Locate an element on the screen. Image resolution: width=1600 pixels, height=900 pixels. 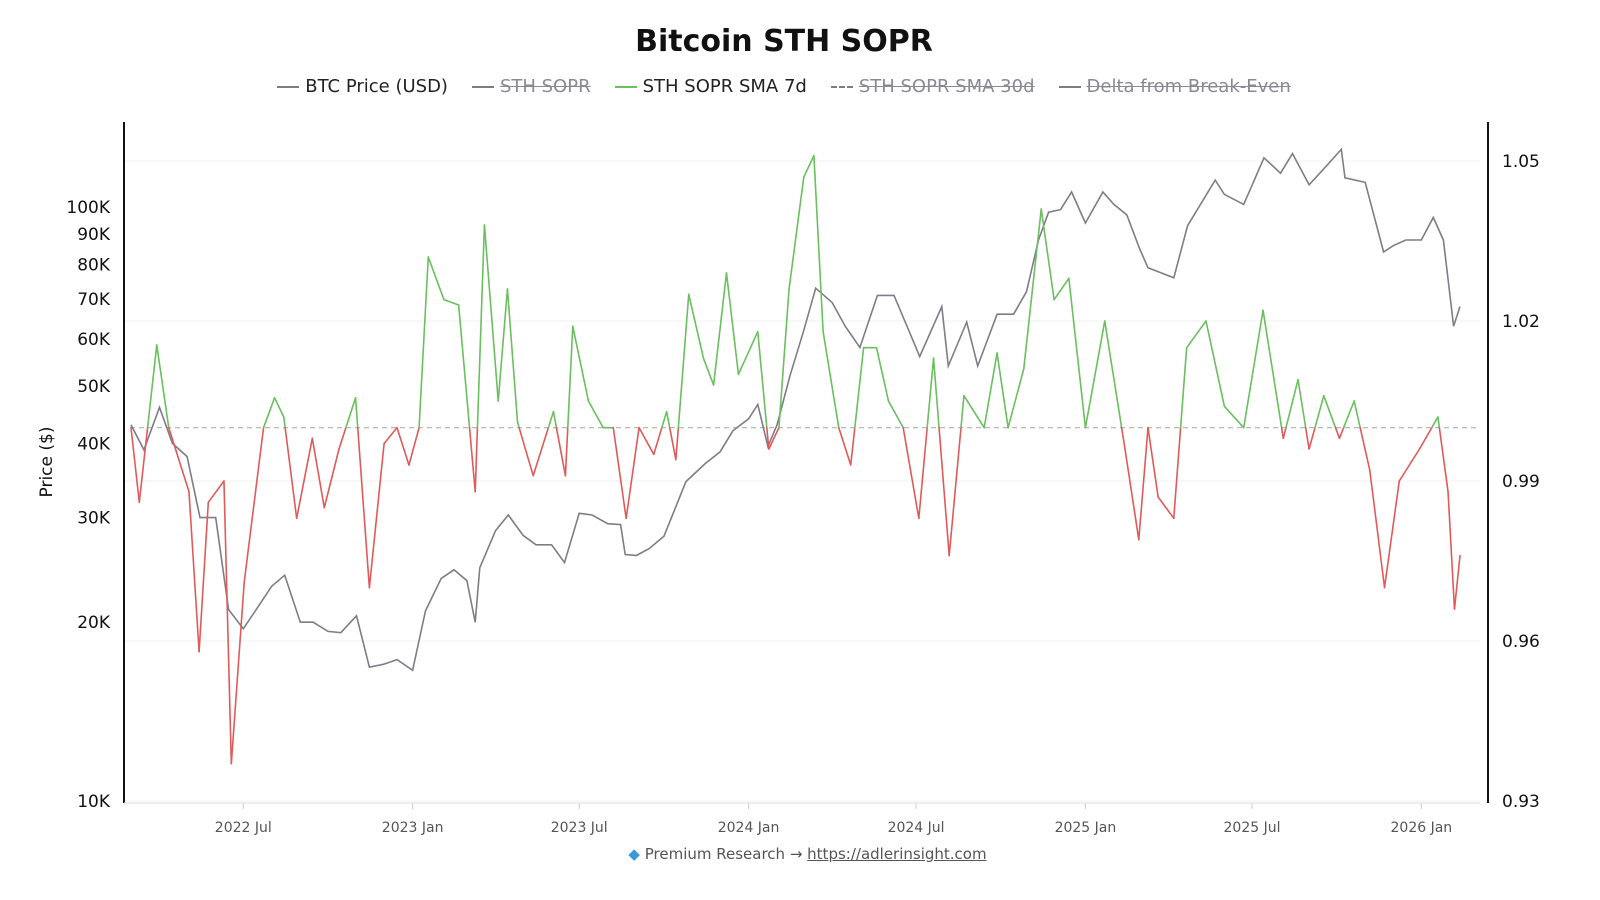
legend-item-btc-price: BTC Price (USD) is located at coordinates (362, 86).